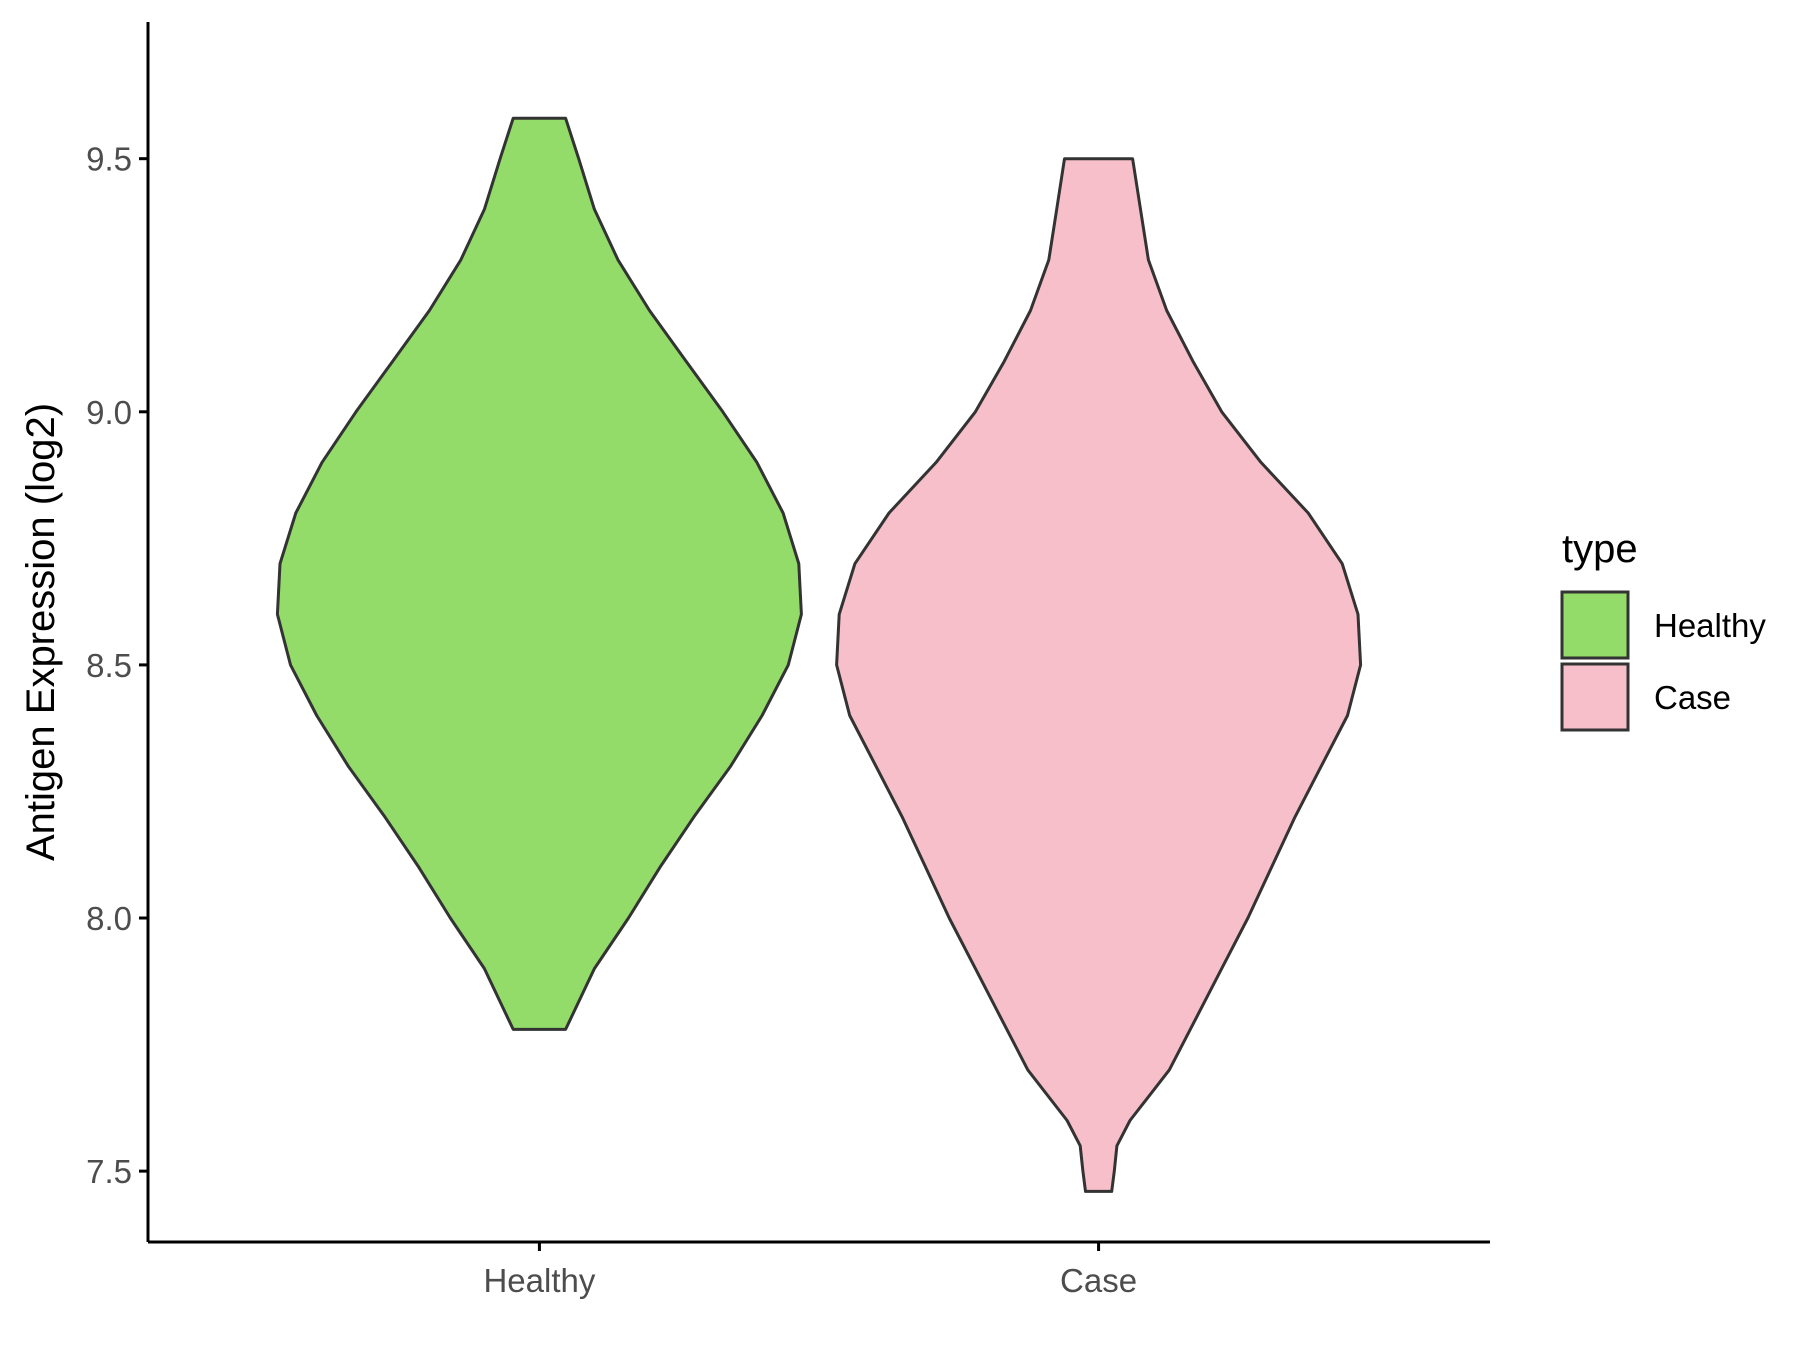 This screenshot has width=1800, height=1350. Describe the element at coordinates (1600, 549) in the screenshot. I see `legend-title: type` at that location.